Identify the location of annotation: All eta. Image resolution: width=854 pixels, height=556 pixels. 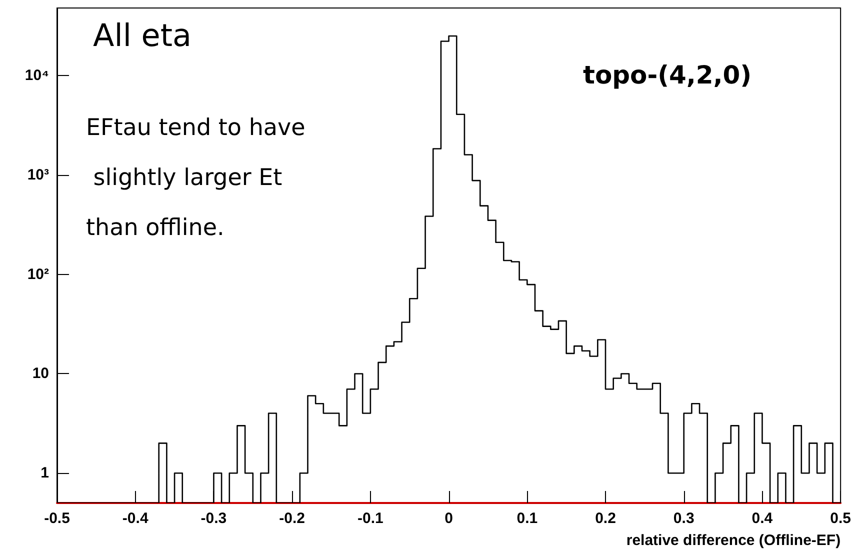
(142, 36).